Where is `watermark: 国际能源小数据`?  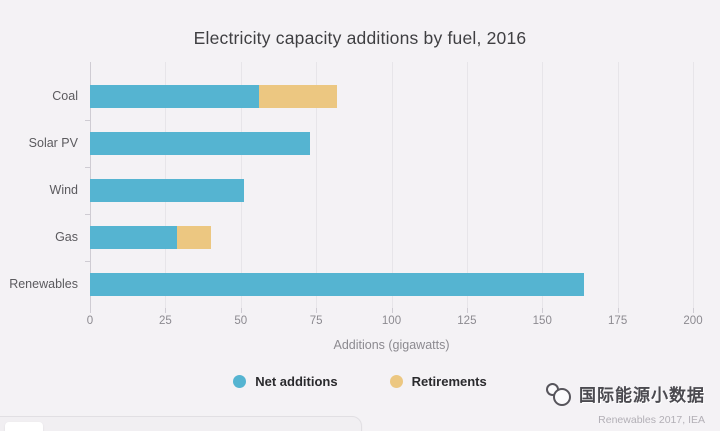 watermark: 国际能源小数据 is located at coordinates (625, 393).